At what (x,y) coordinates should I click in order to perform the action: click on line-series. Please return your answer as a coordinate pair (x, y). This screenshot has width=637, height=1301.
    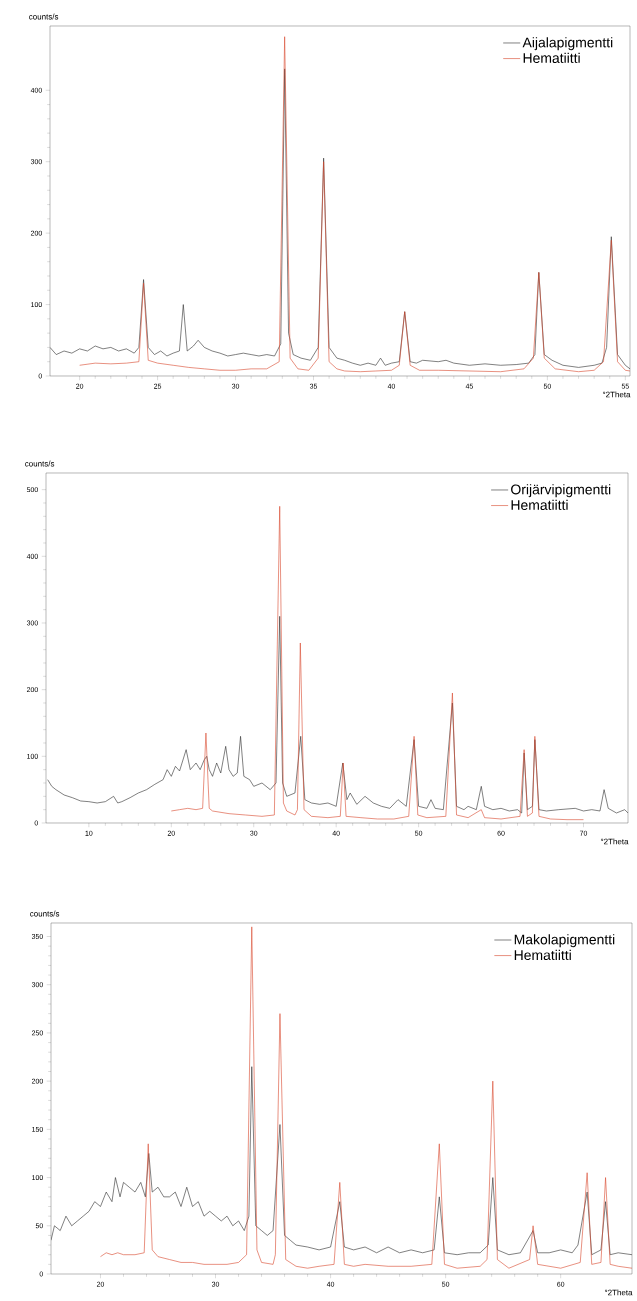
    Looking at the image, I should click on (342, 1161).